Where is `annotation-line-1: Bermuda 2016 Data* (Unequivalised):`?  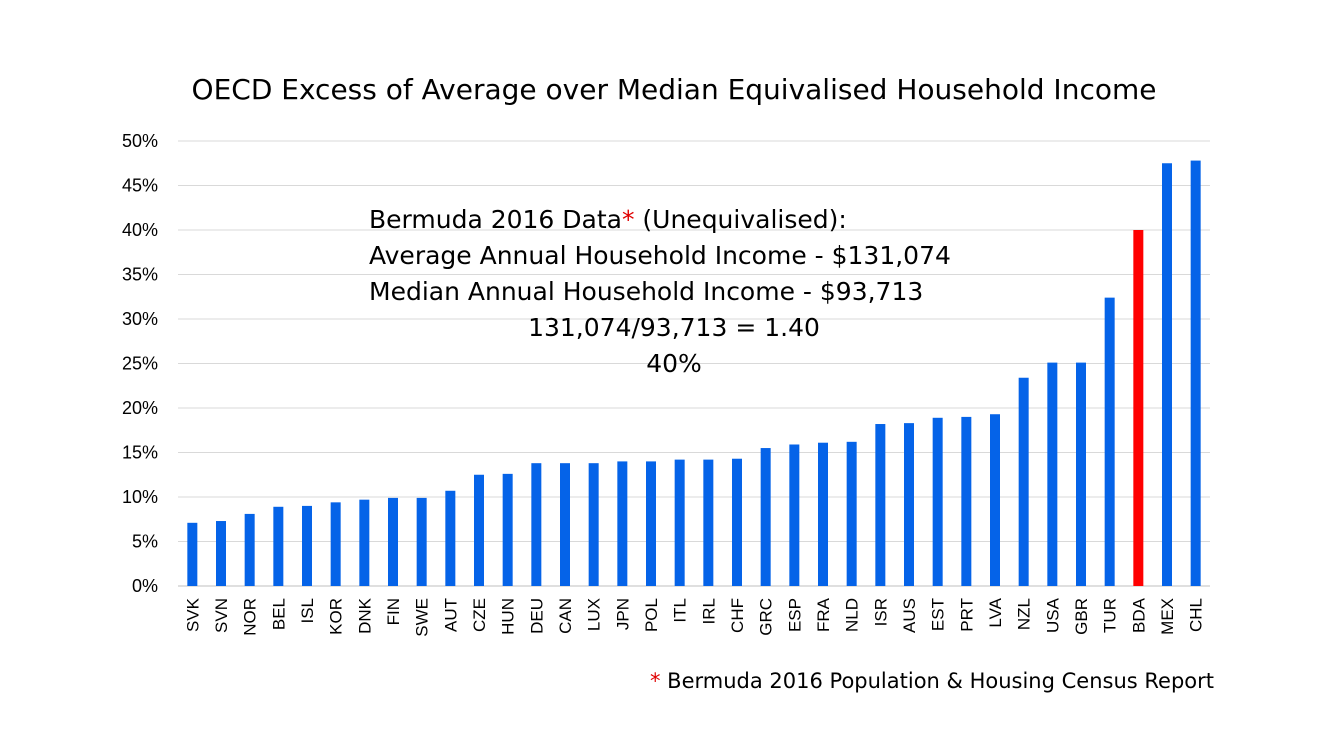 annotation-line-1: Bermuda 2016 Data* (Unequivalised): is located at coordinates (674, 220).